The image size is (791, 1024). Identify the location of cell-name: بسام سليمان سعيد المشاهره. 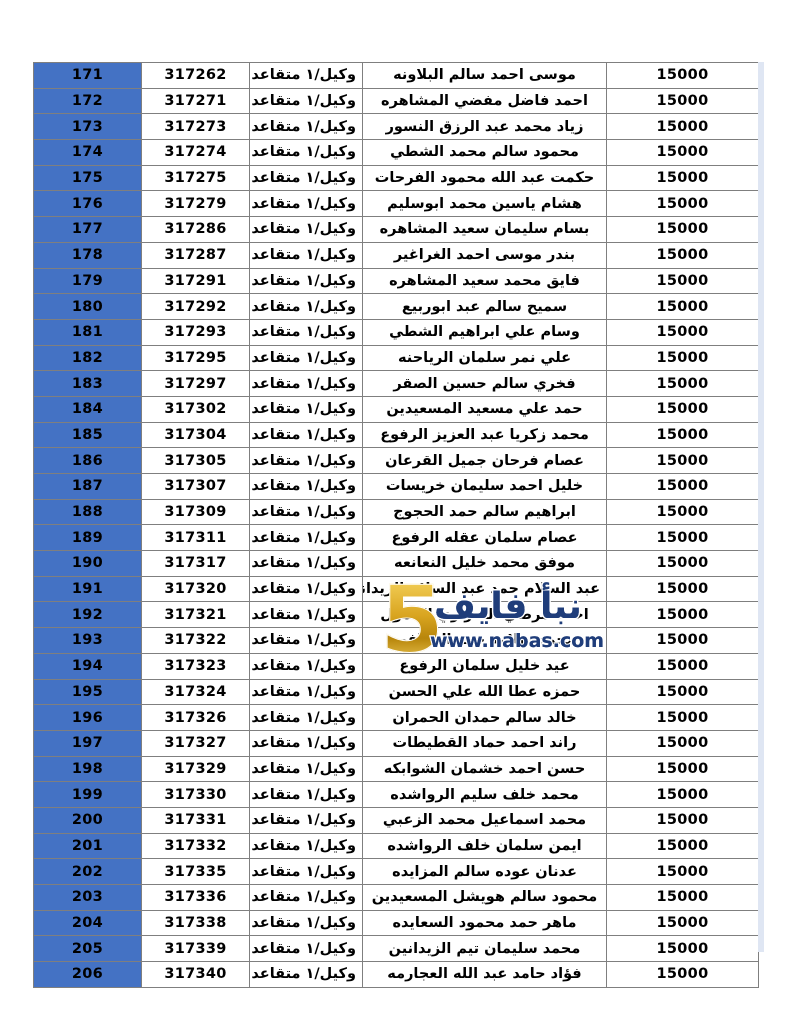
(484, 229).